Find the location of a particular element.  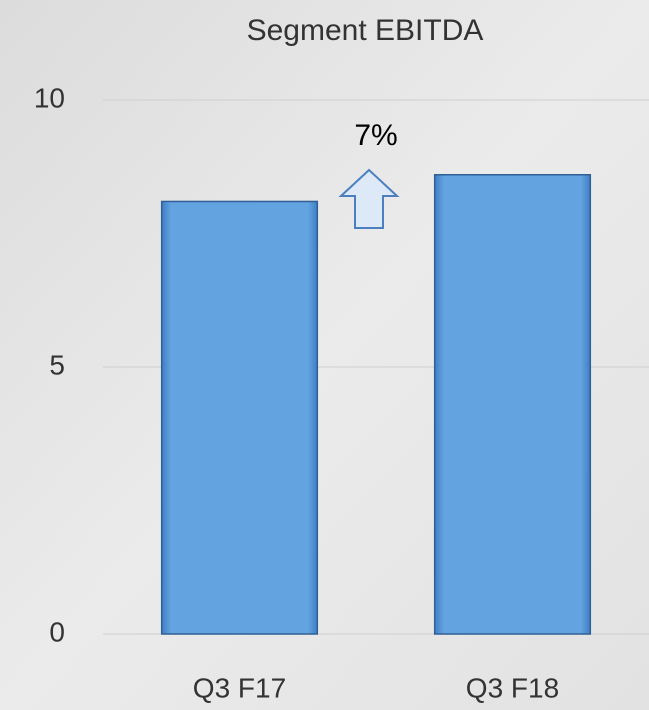

y-tick-label: 0 is located at coordinates (57, 631).